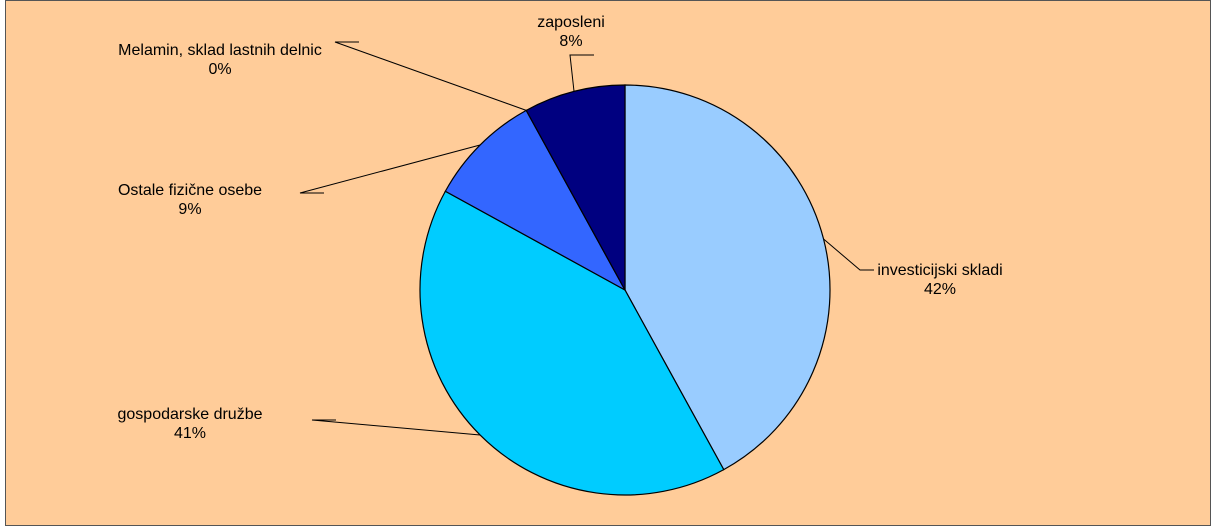 The image size is (1214, 531). What do you see at coordinates (190, 190) in the screenshot?
I see `category-label: Ostale fizične osebe` at bounding box center [190, 190].